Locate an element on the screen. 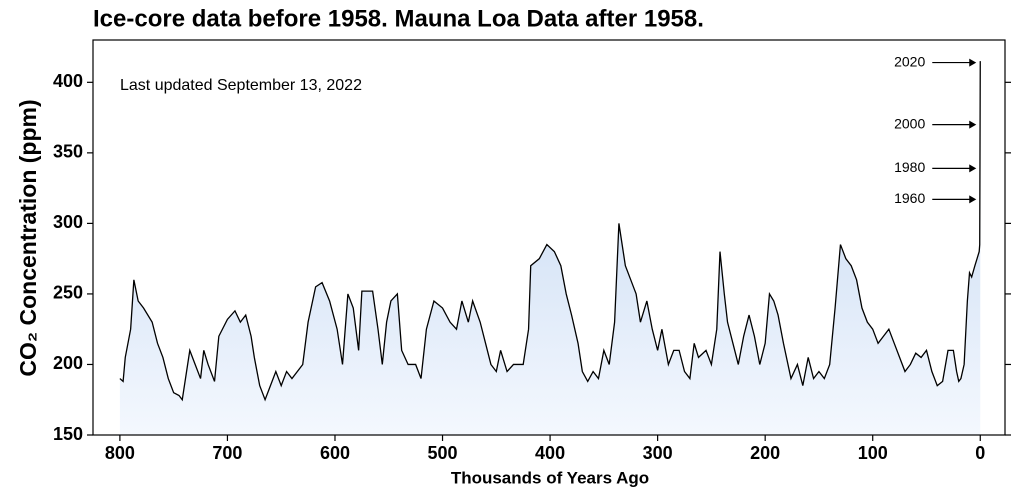 The height and width of the screenshot is (500, 1018). y-tick-label: 200 is located at coordinates (68, 363).